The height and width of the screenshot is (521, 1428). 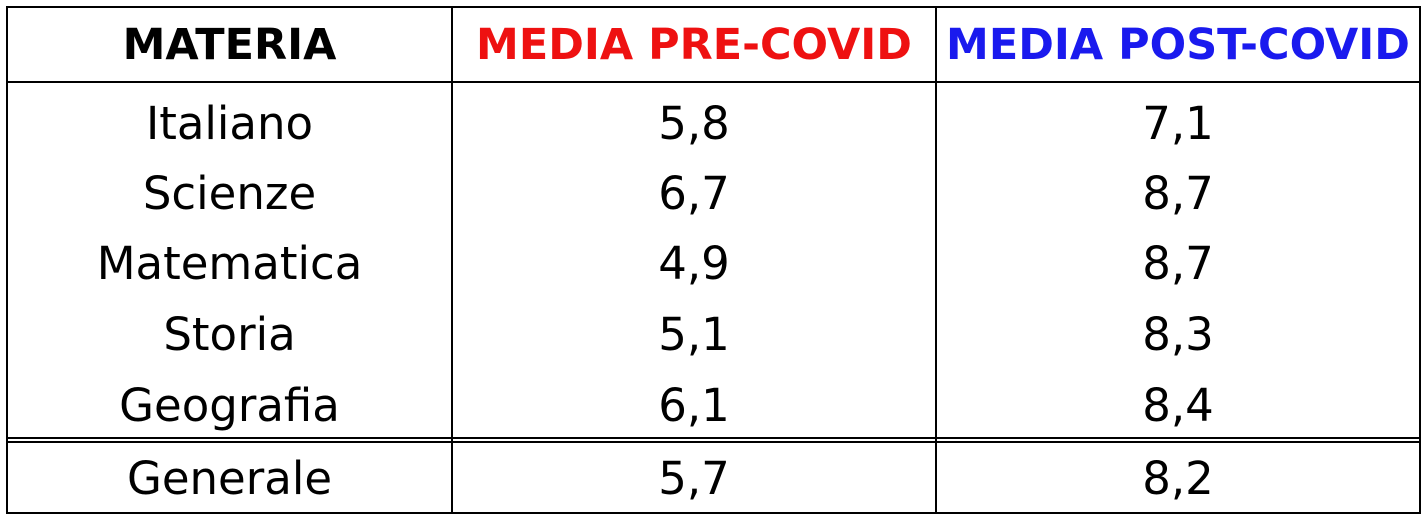 I want to click on pre-covid-value: 5,8, so click(x=694, y=123).